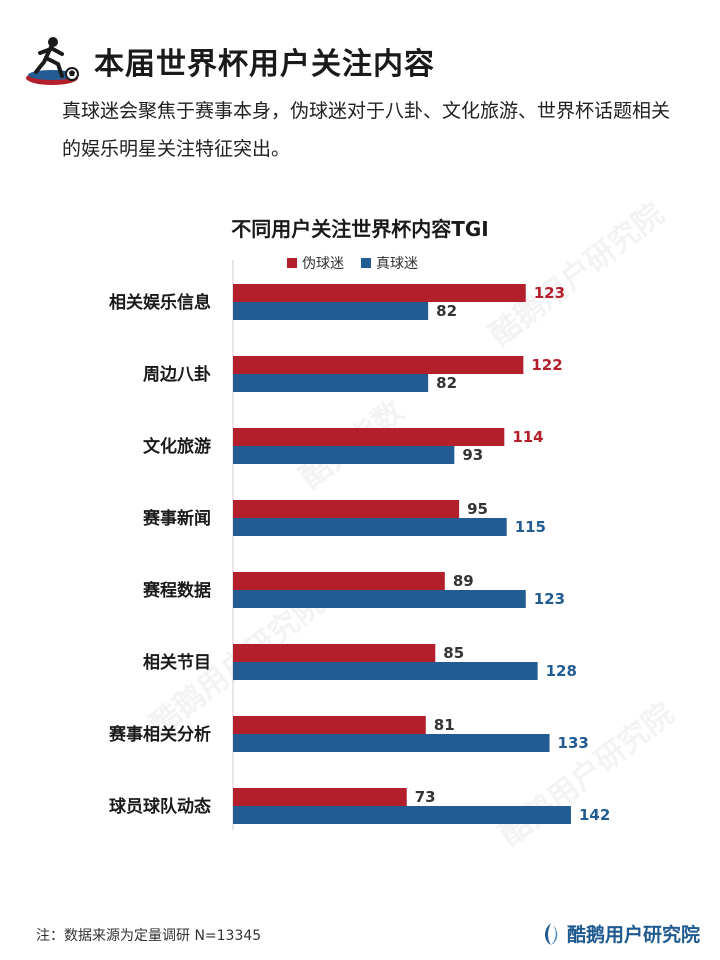  What do you see at coordinates (463, 581) in the screenshot?
I see `value-label: 89` at bounding box center [463, 581].